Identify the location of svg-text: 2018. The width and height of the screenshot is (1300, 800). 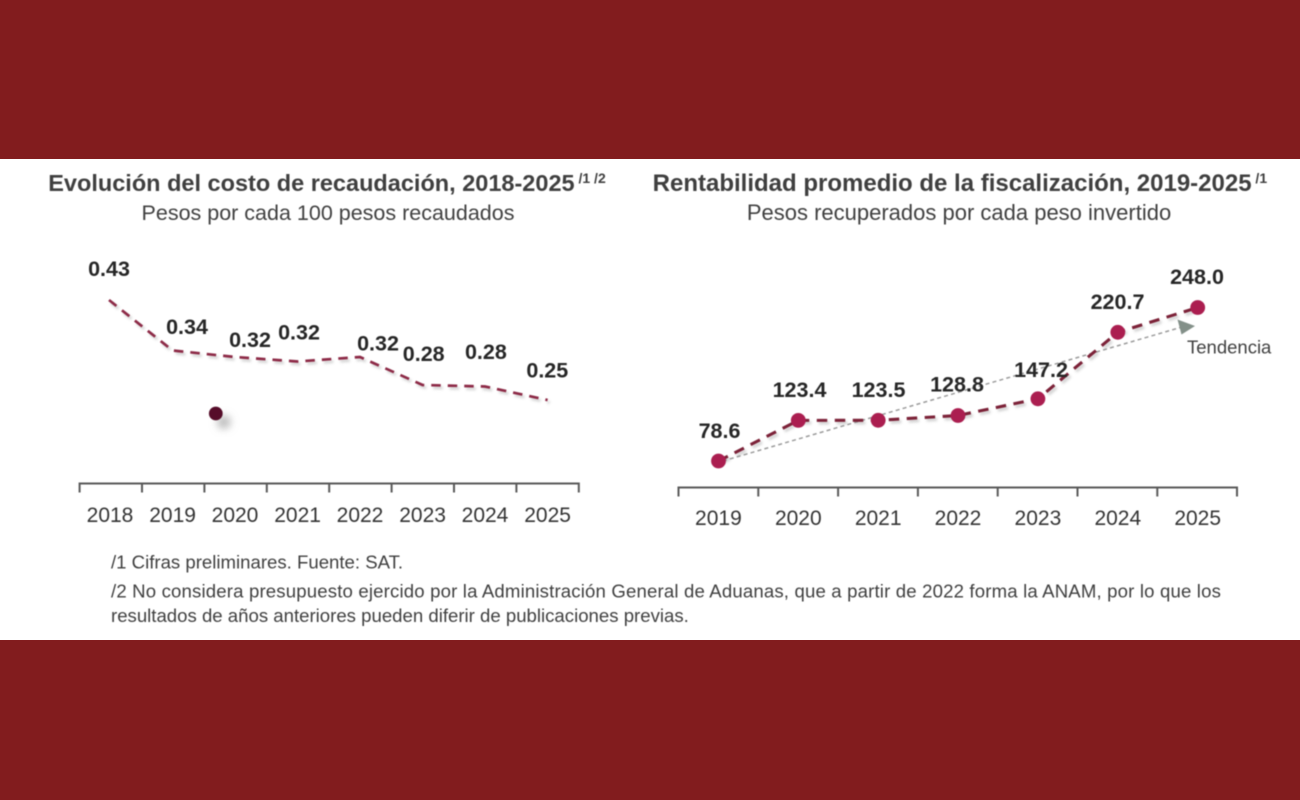
(110, 515).